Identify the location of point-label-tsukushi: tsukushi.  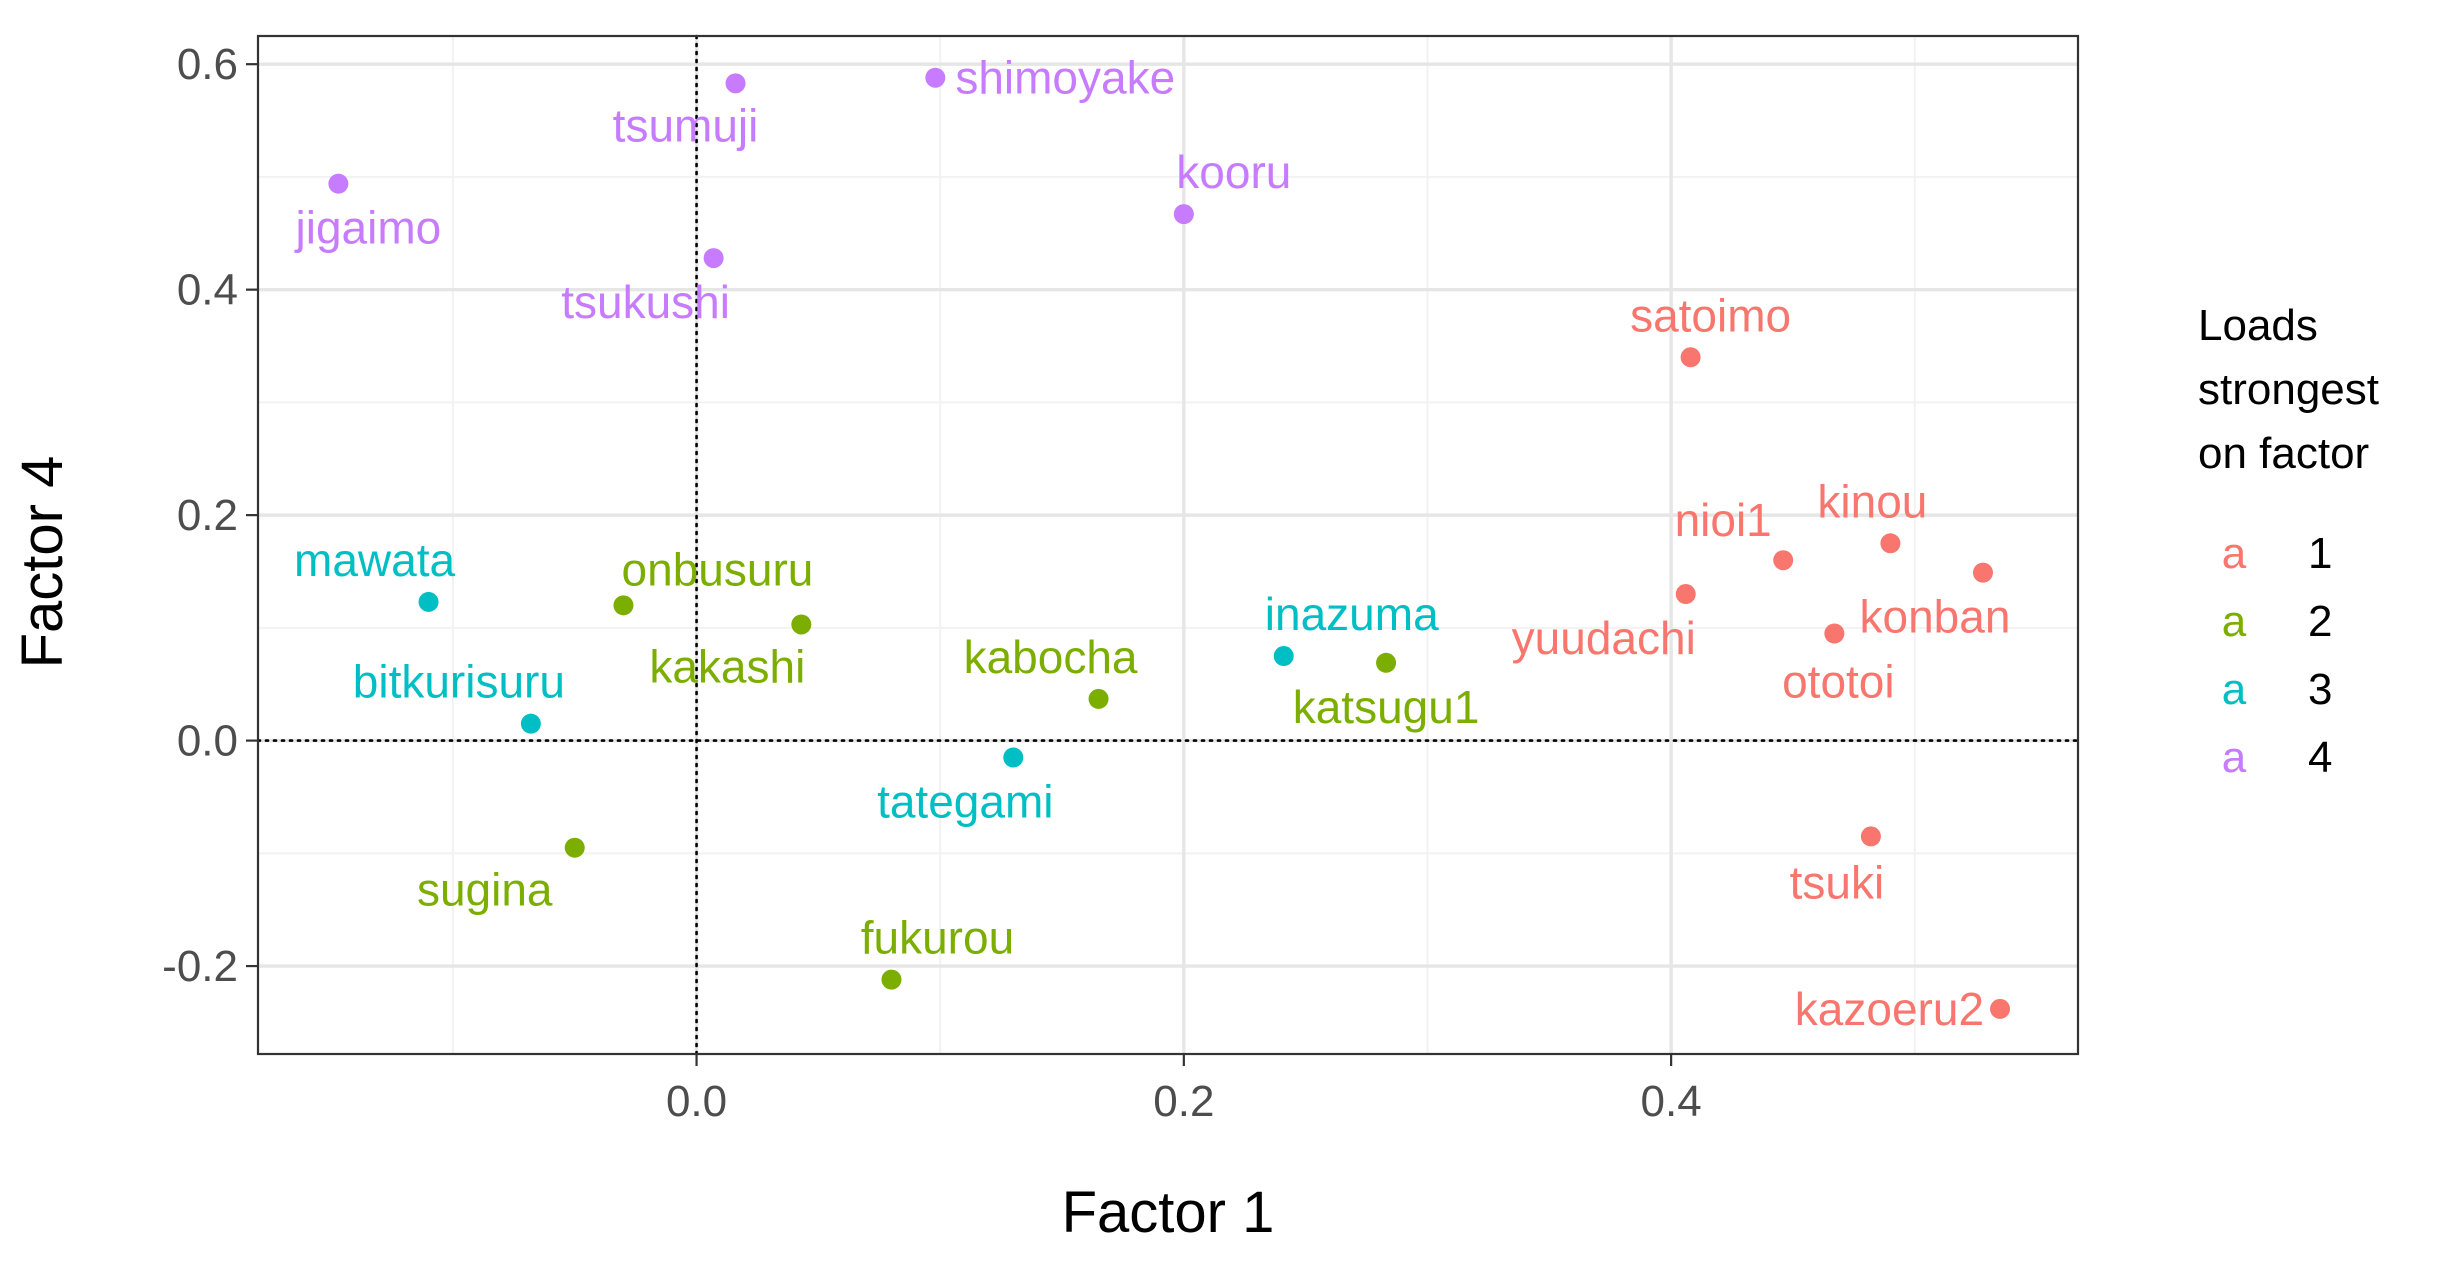
(645, 302).